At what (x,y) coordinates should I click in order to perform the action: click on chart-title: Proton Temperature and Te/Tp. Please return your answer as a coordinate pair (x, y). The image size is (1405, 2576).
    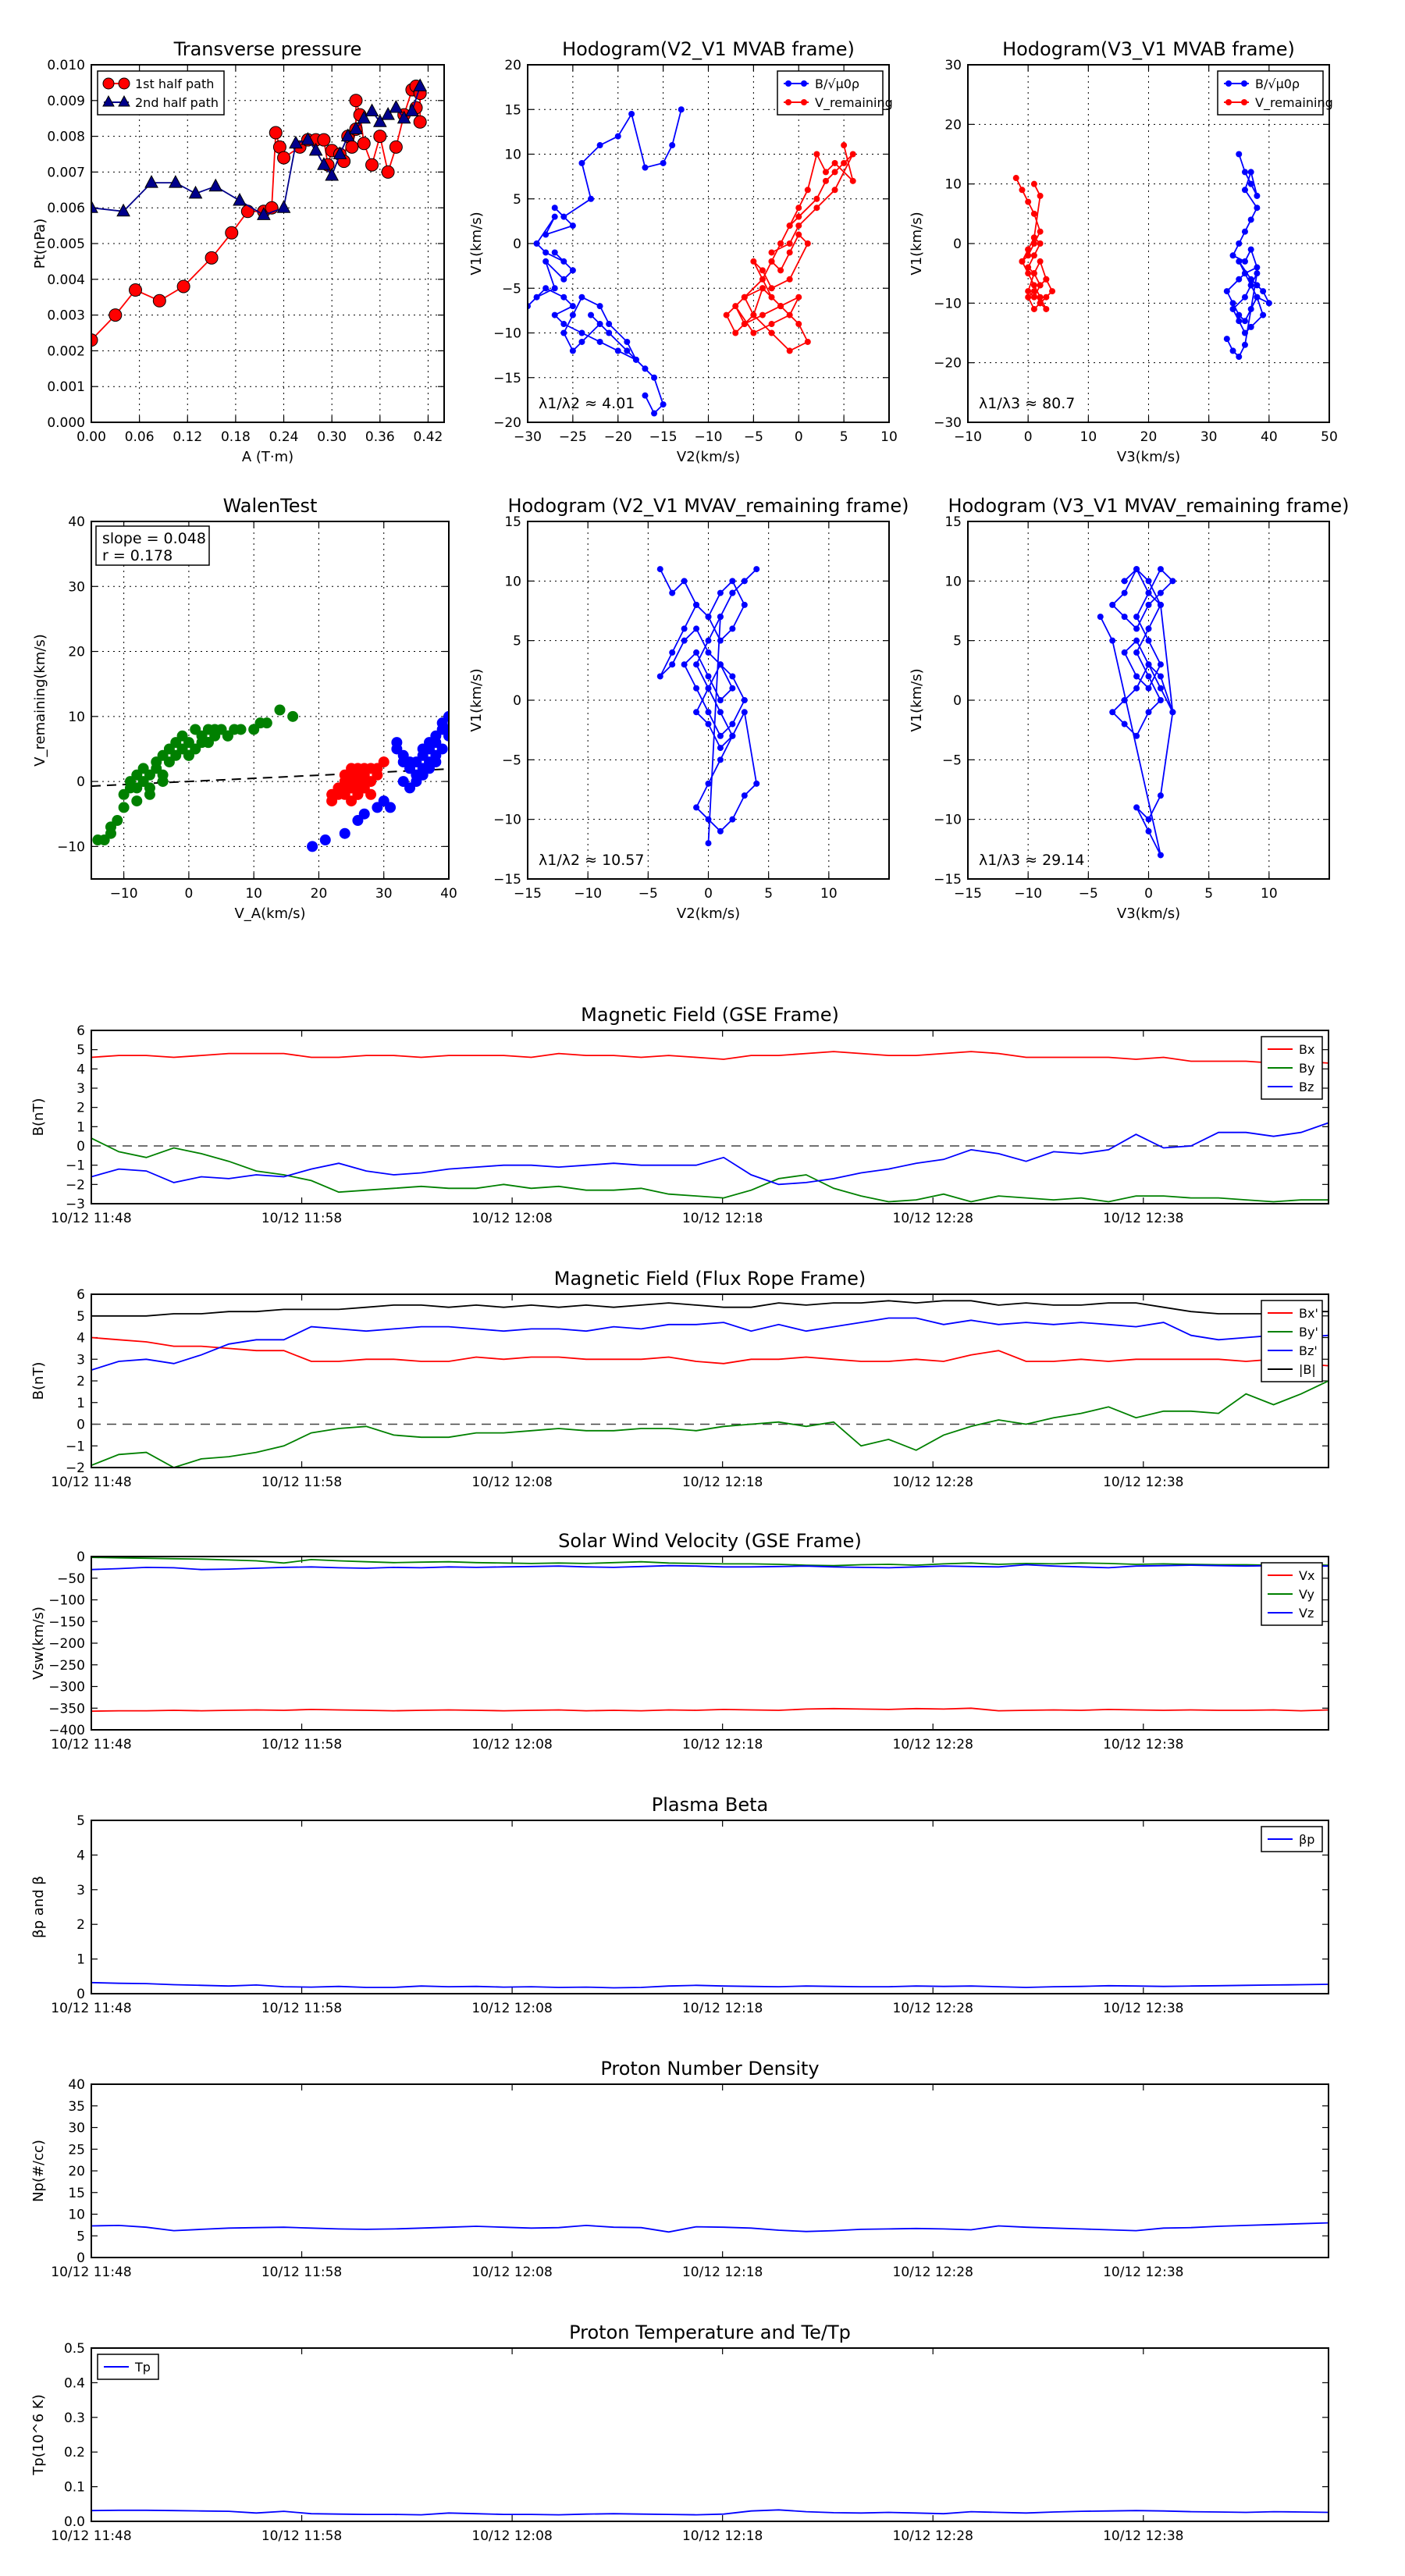
    Looking at the image, I should click on (710, 2332).